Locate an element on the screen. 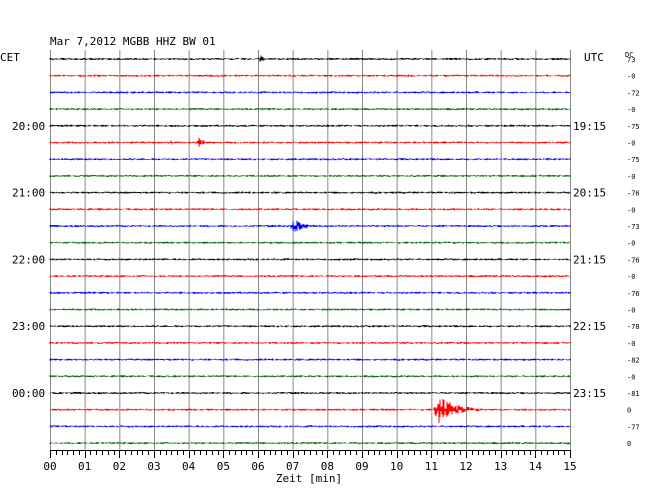 This screenshot has width=650, height=494. x-tick-label: 13 is located at coordinates (500, 466).